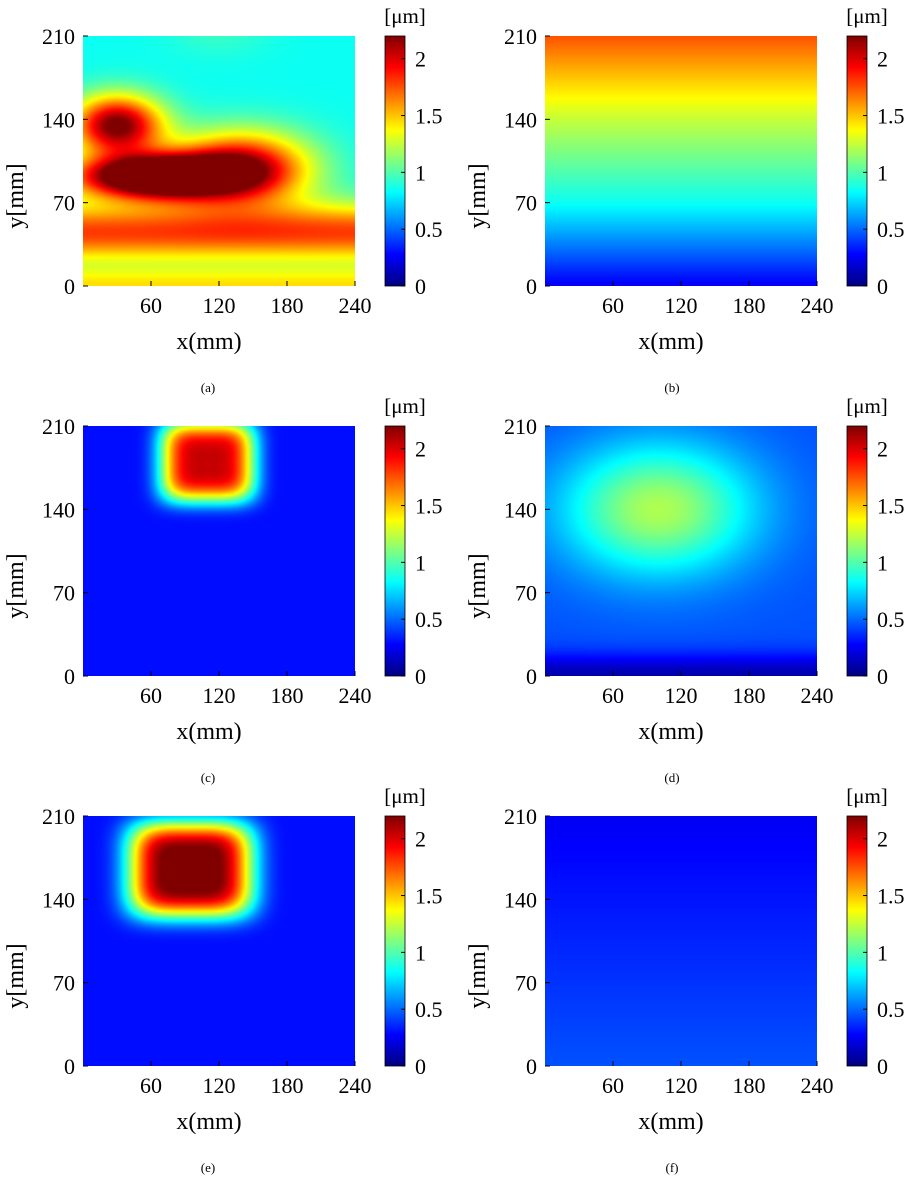  What do you see at coordinates (208, 387) in the screenshot?
I see `panel-caption: (a)` at bounding box center [208, 387].